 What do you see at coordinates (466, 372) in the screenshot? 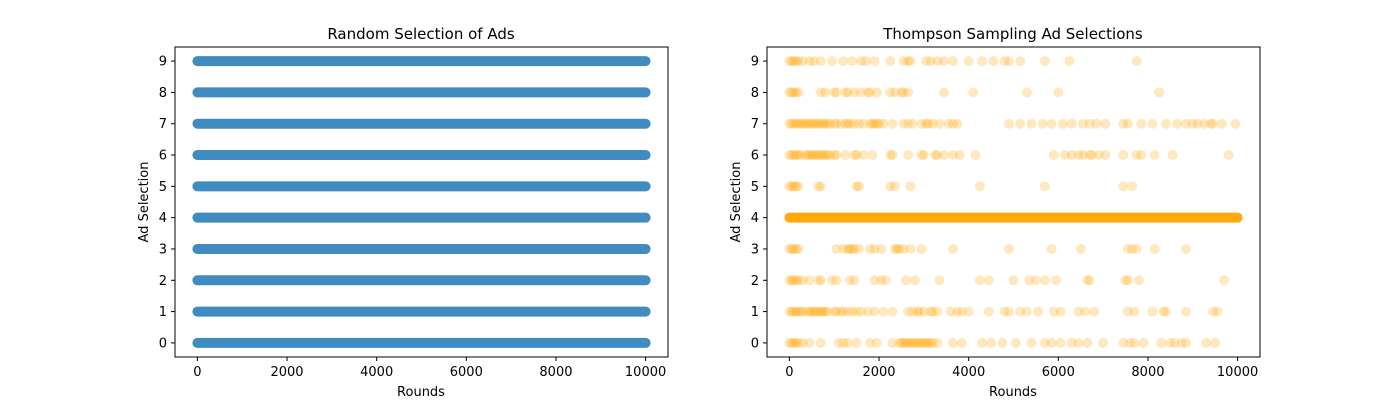
I see `x-tick-label: 6000` at bounding box center [466, 372].